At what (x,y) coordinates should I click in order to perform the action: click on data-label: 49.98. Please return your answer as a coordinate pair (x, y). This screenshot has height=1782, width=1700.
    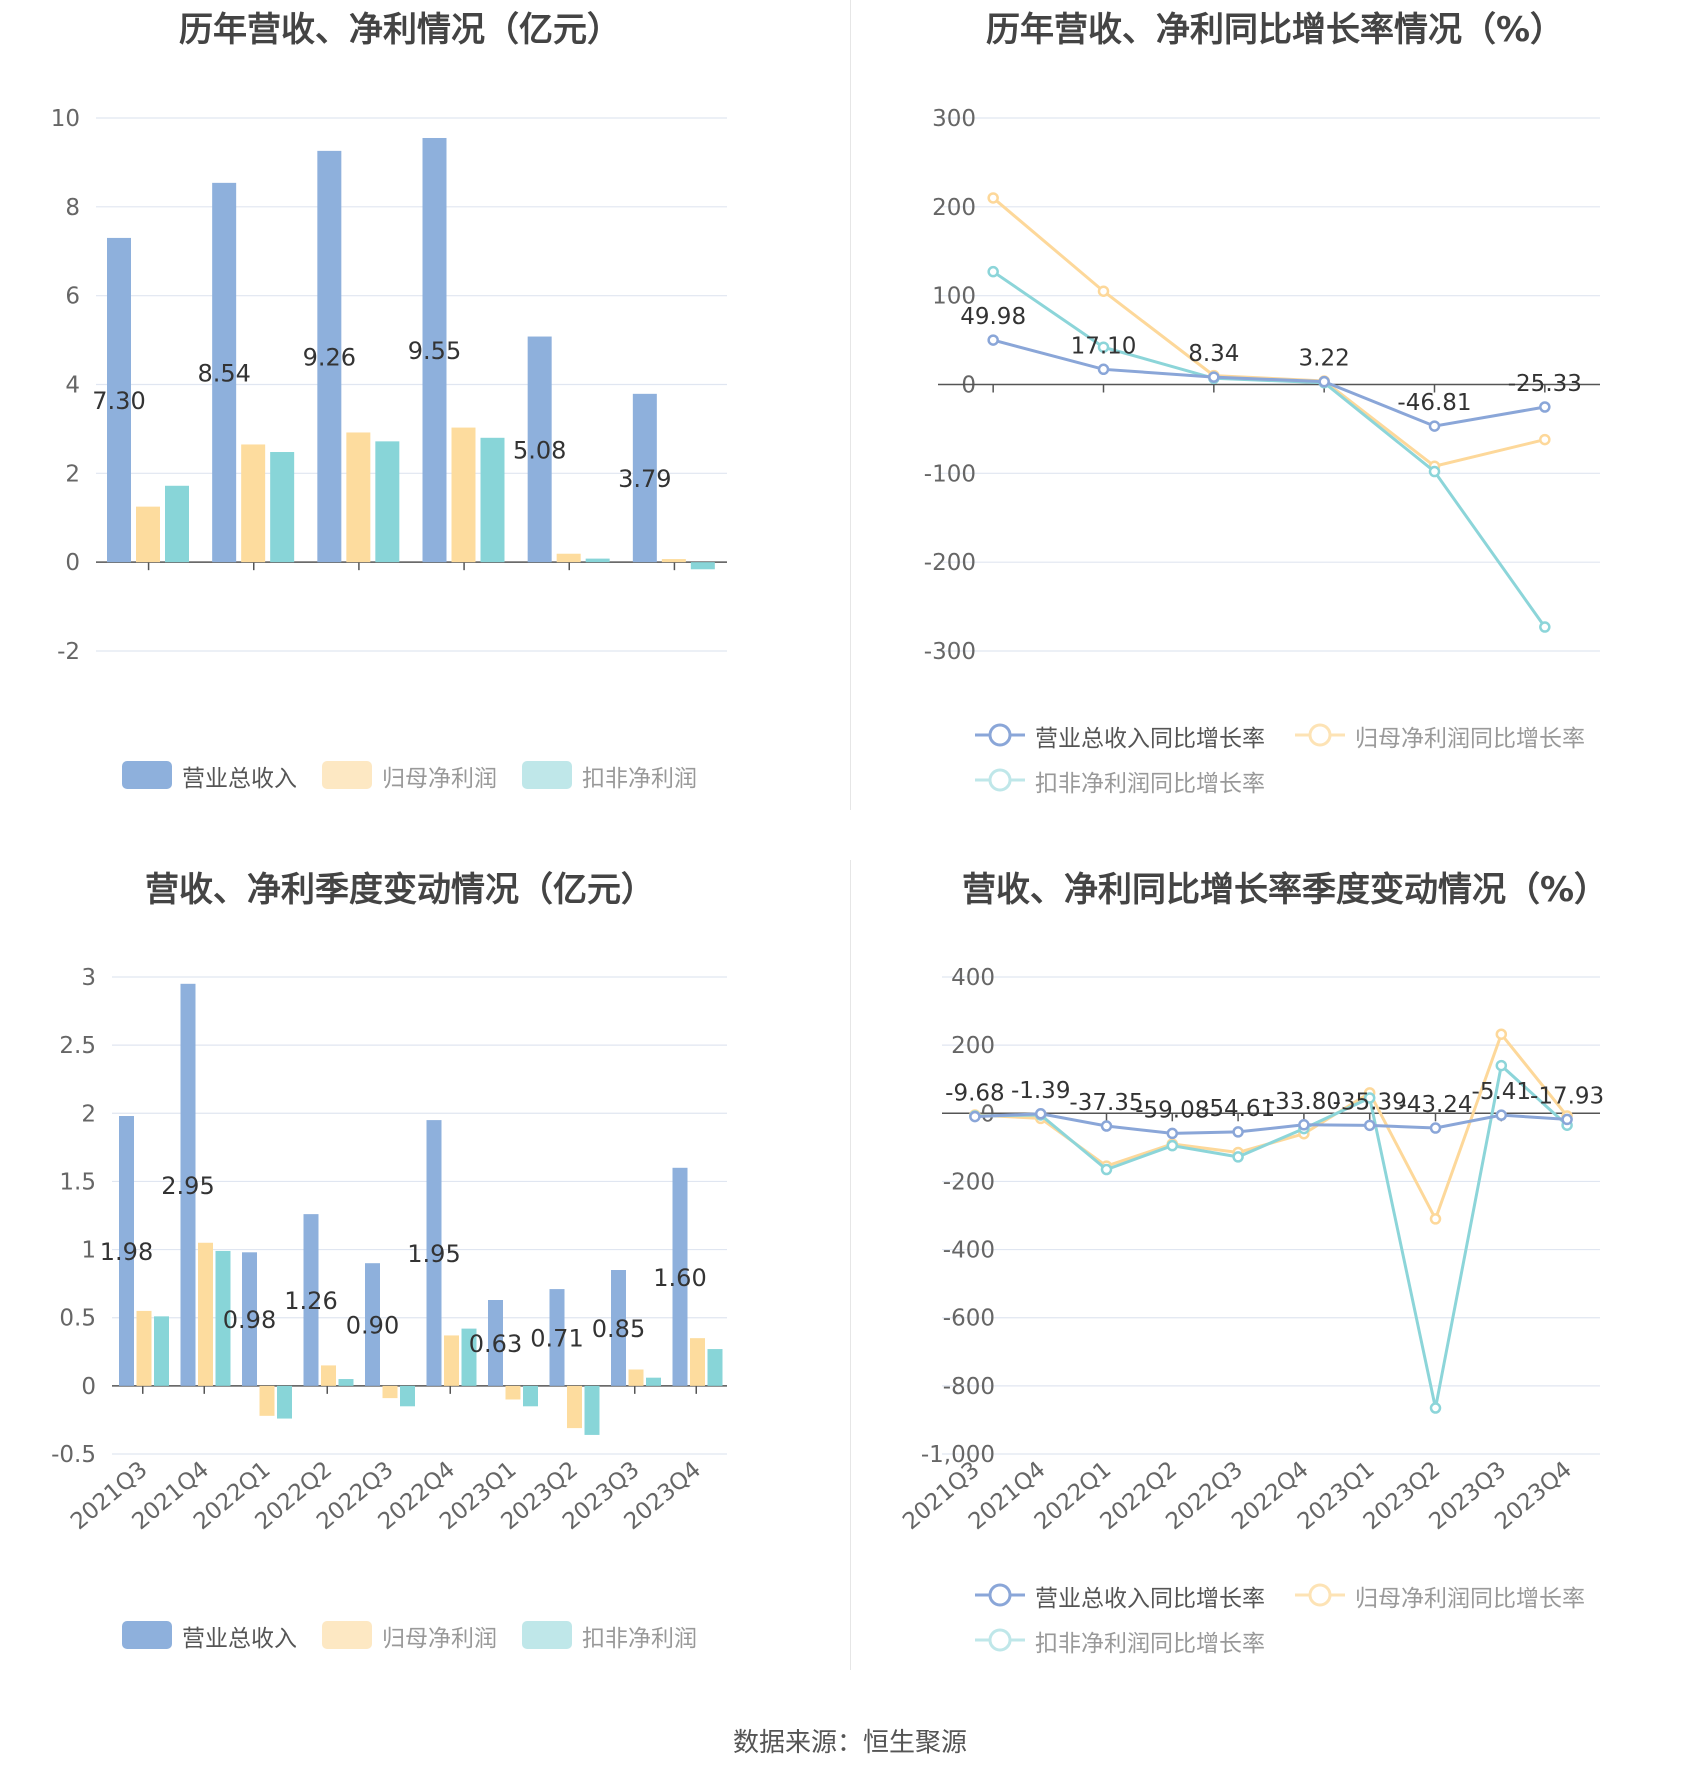
    Looking at the image, I should click on (993, 317).